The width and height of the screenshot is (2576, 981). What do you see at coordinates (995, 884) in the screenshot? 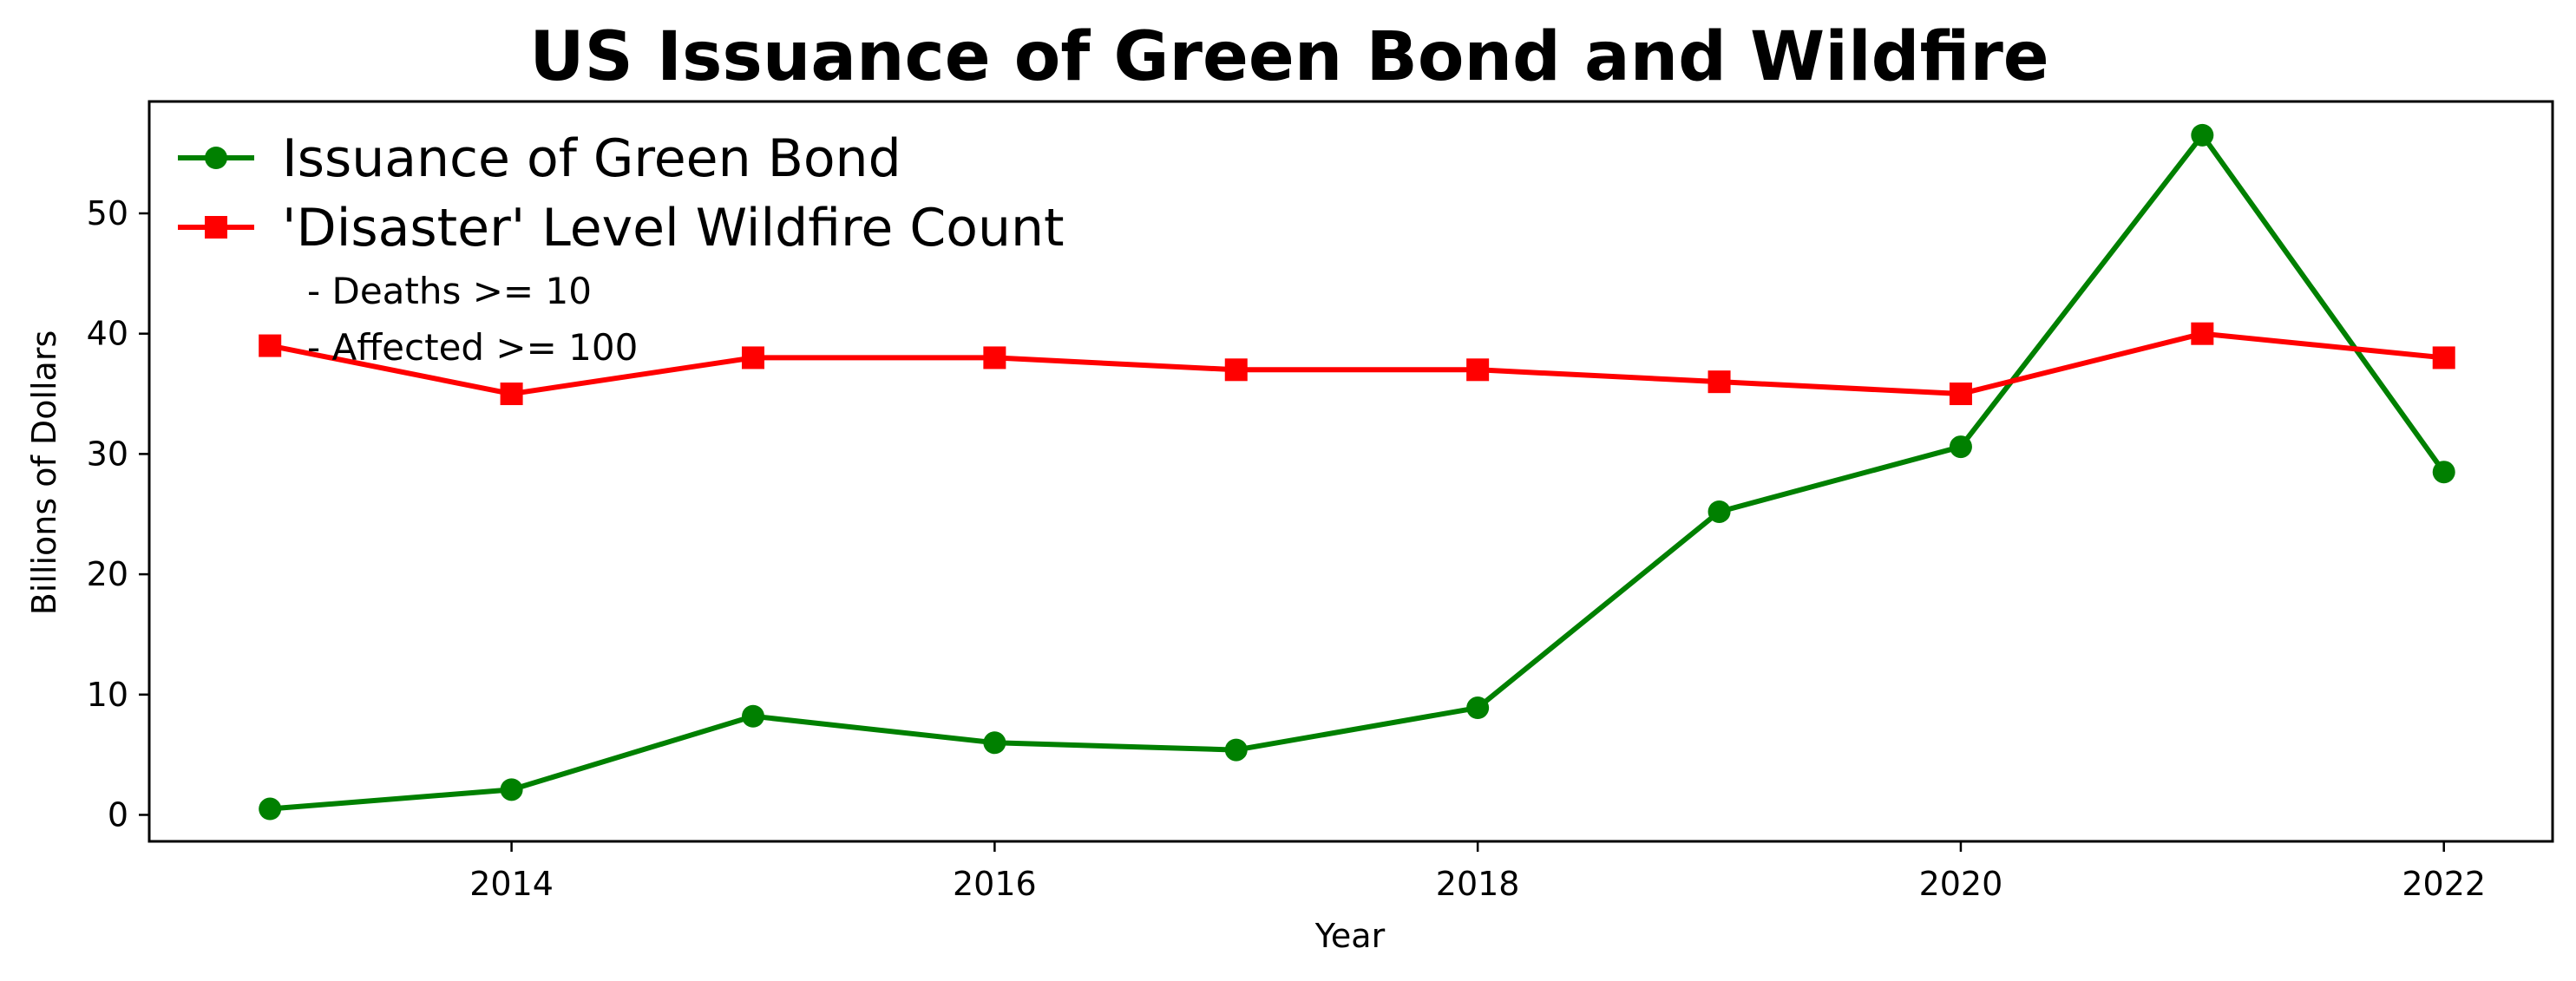
I see `x-tick-label: 2016` at bounding box center [995, 884].